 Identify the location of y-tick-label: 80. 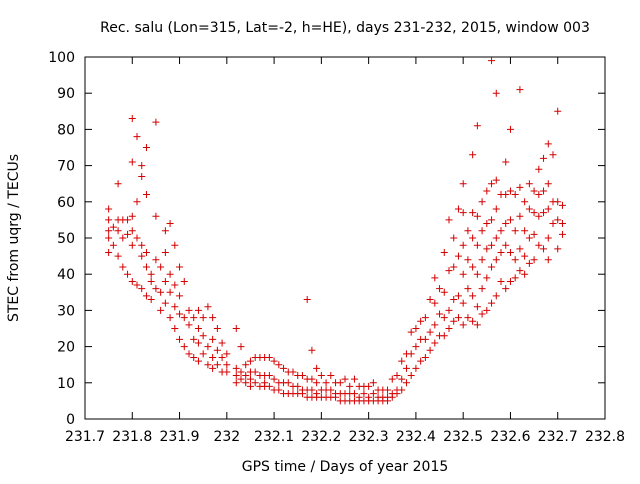
(66, 130).